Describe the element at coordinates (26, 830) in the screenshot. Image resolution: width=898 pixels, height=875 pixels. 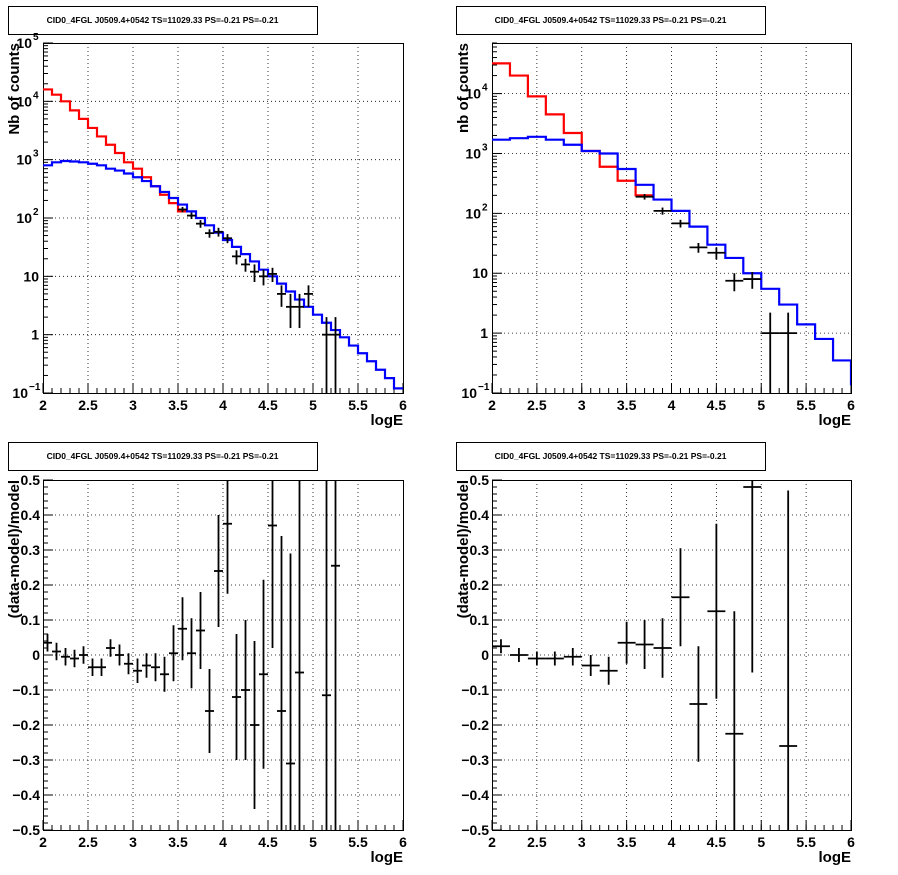
I see `y-tick-label: −0.5` at that location.